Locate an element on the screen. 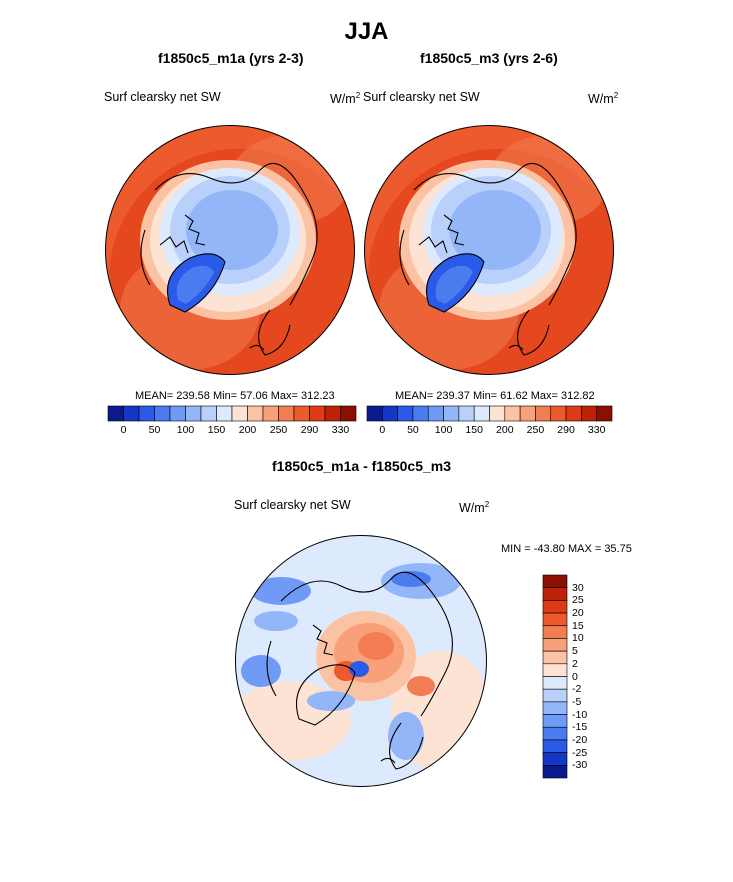  panel-1-colorbar-labels: 0 50 100 150 200 250 290 330 is located at coordinates (232, 431).